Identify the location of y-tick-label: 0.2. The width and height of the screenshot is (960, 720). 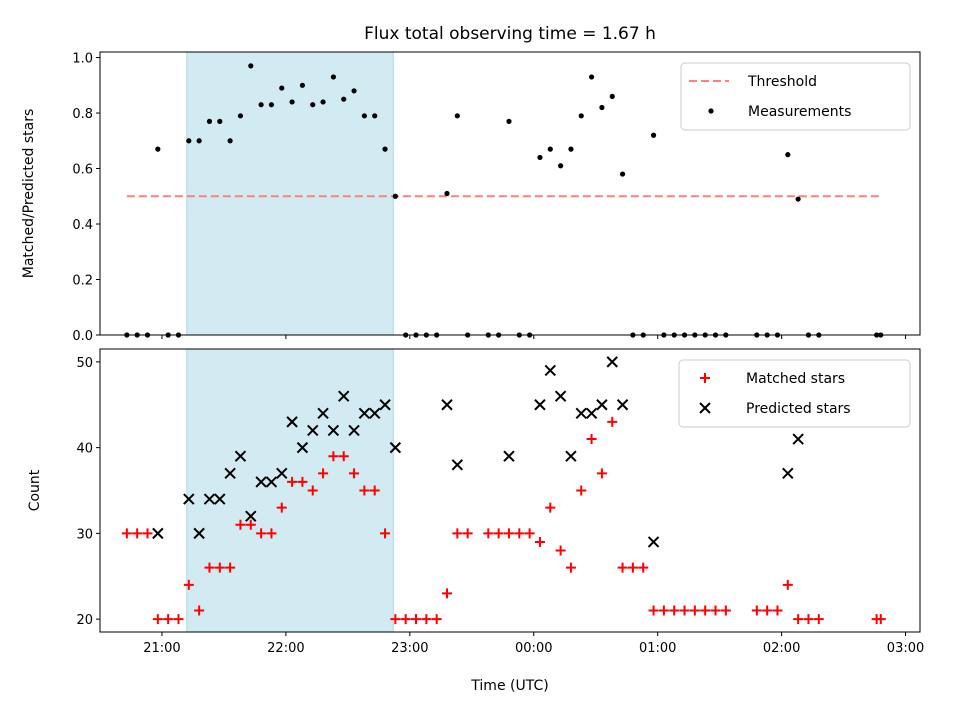
(82, 281).